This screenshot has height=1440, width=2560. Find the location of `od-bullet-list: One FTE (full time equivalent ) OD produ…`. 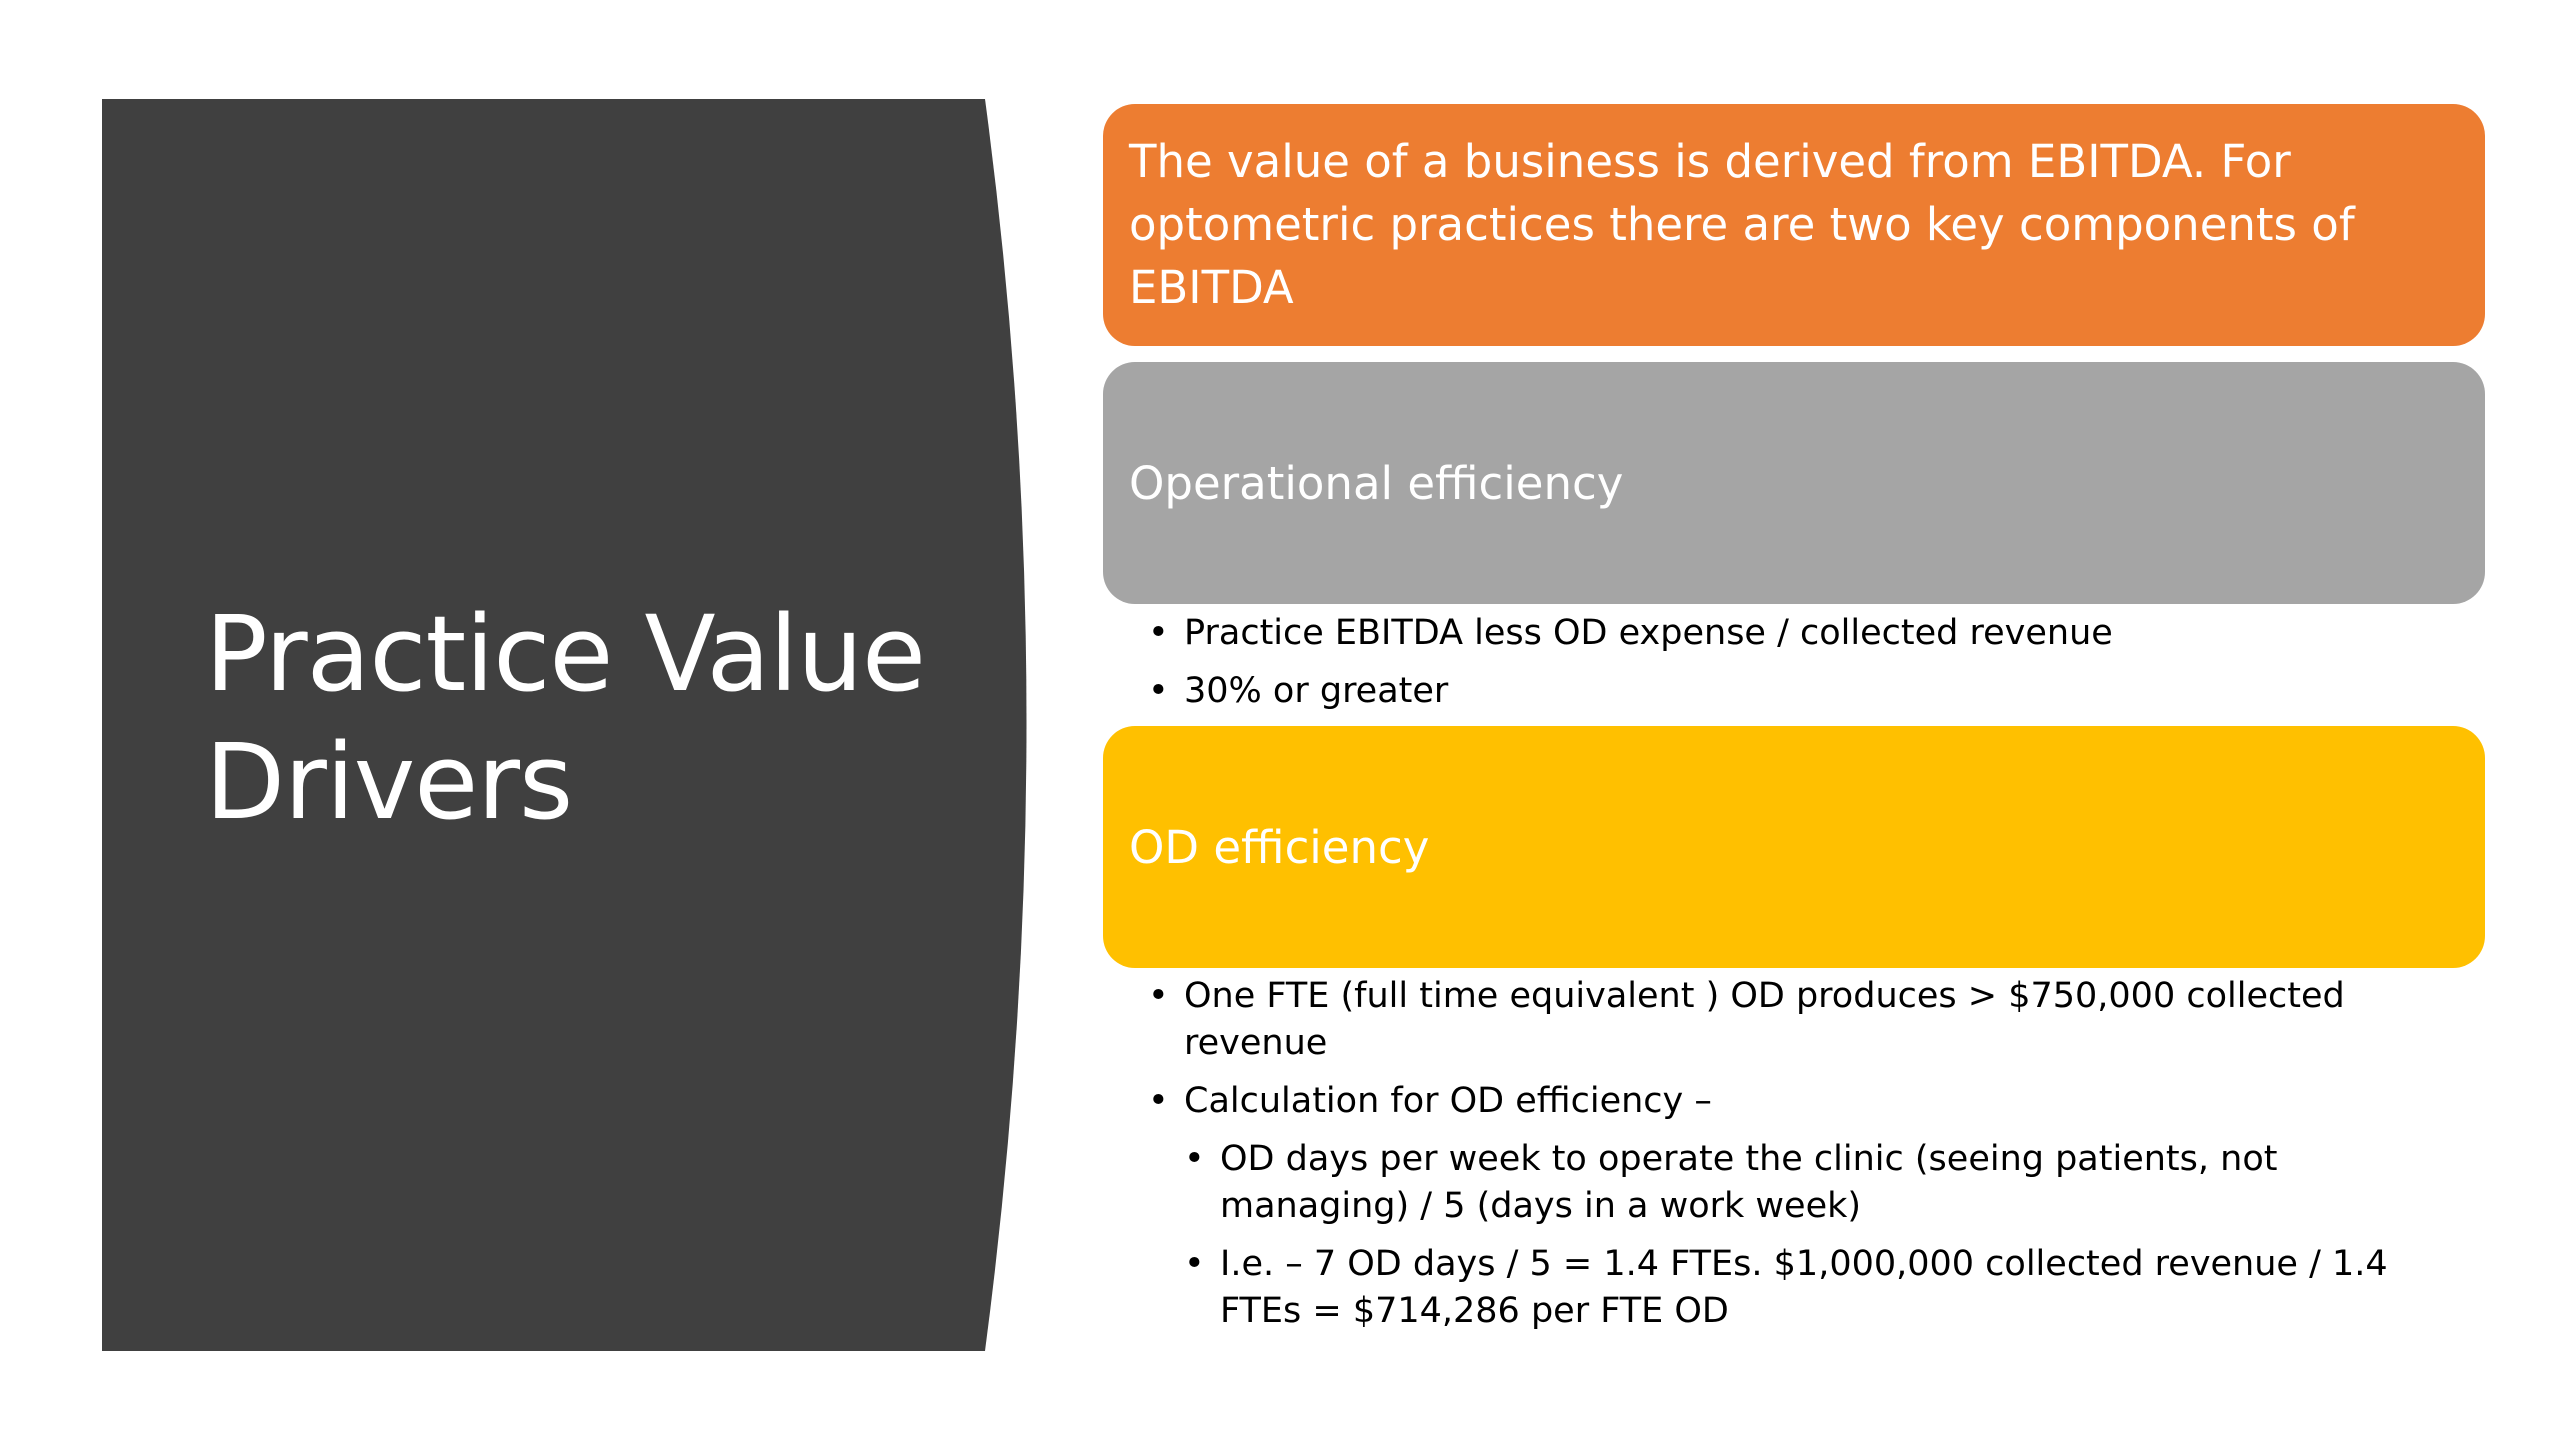

od-bullet-list: One FTE (full time equivalent ) OD produ… is located at coordinates (1803, 1159).